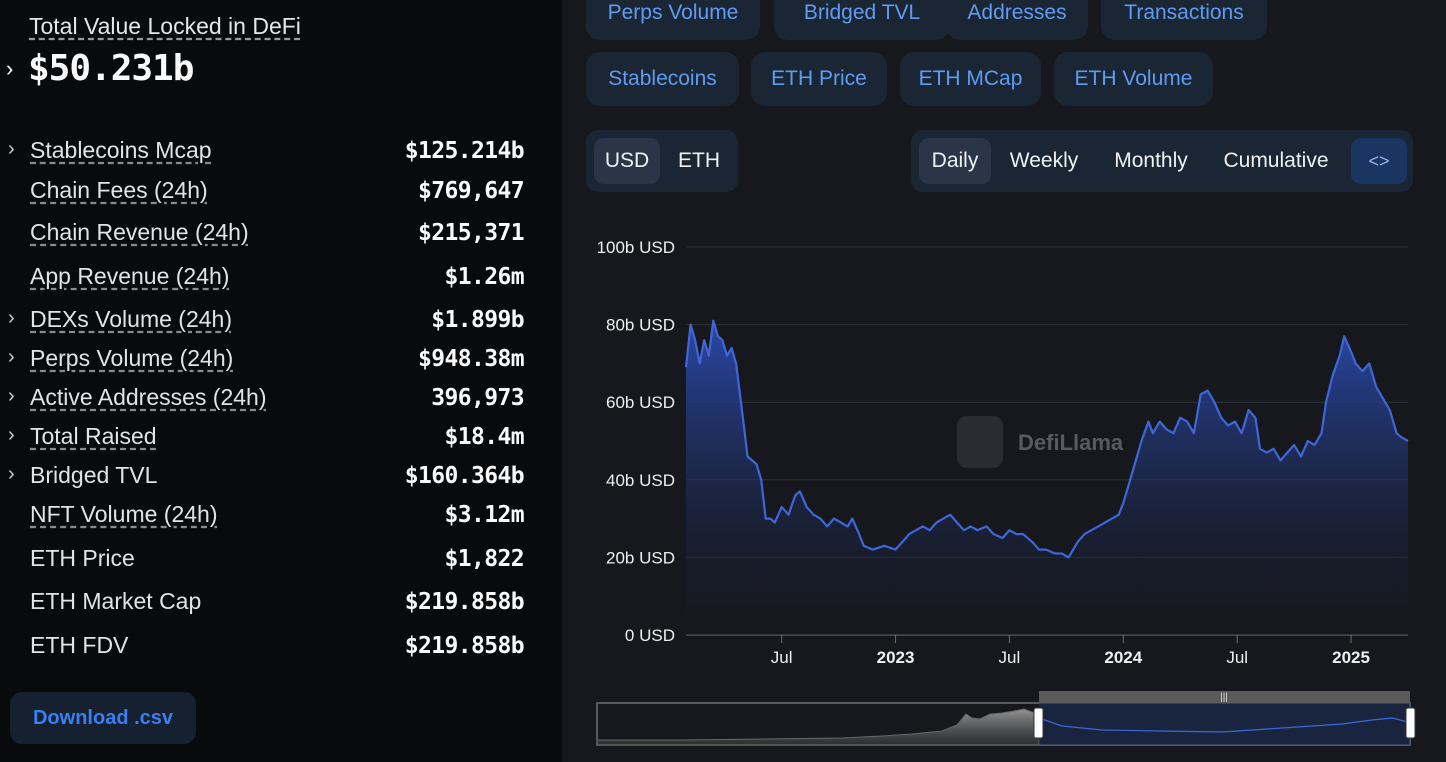  I want to click on toggle-label: Bridged TVL, so click(862, 12).